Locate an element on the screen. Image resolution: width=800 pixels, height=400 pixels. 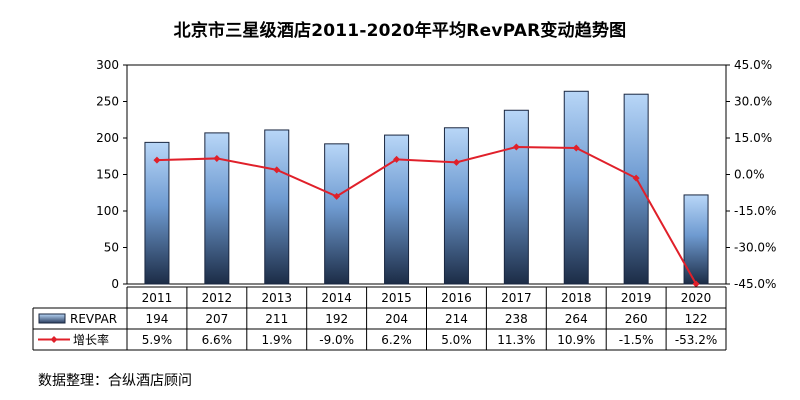
growth-value-label: 6.6% is located at coordinates (217, 340).